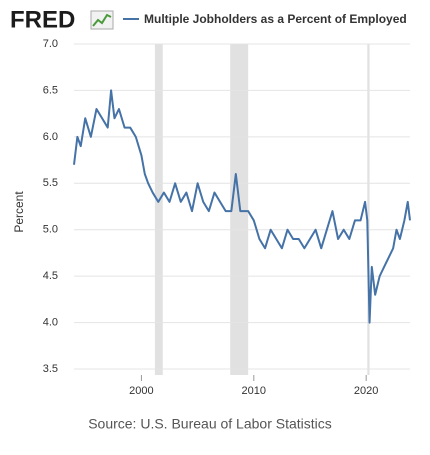 The image size is (430, 455). Describe the element at coordinates (141, 391) in the screenshot. I see `x-tick-label: 2000` at that location.